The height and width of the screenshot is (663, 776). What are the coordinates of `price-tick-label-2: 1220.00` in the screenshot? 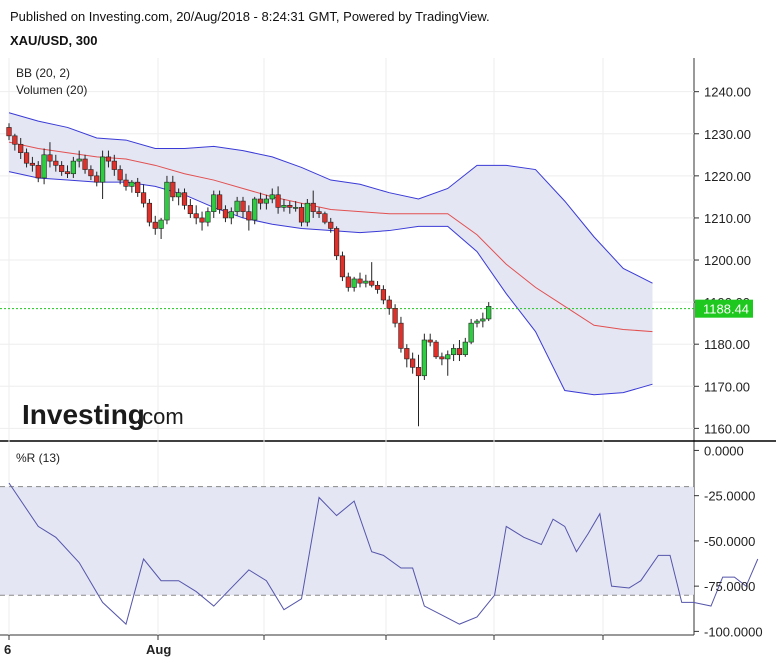 It's located at (727, 176).